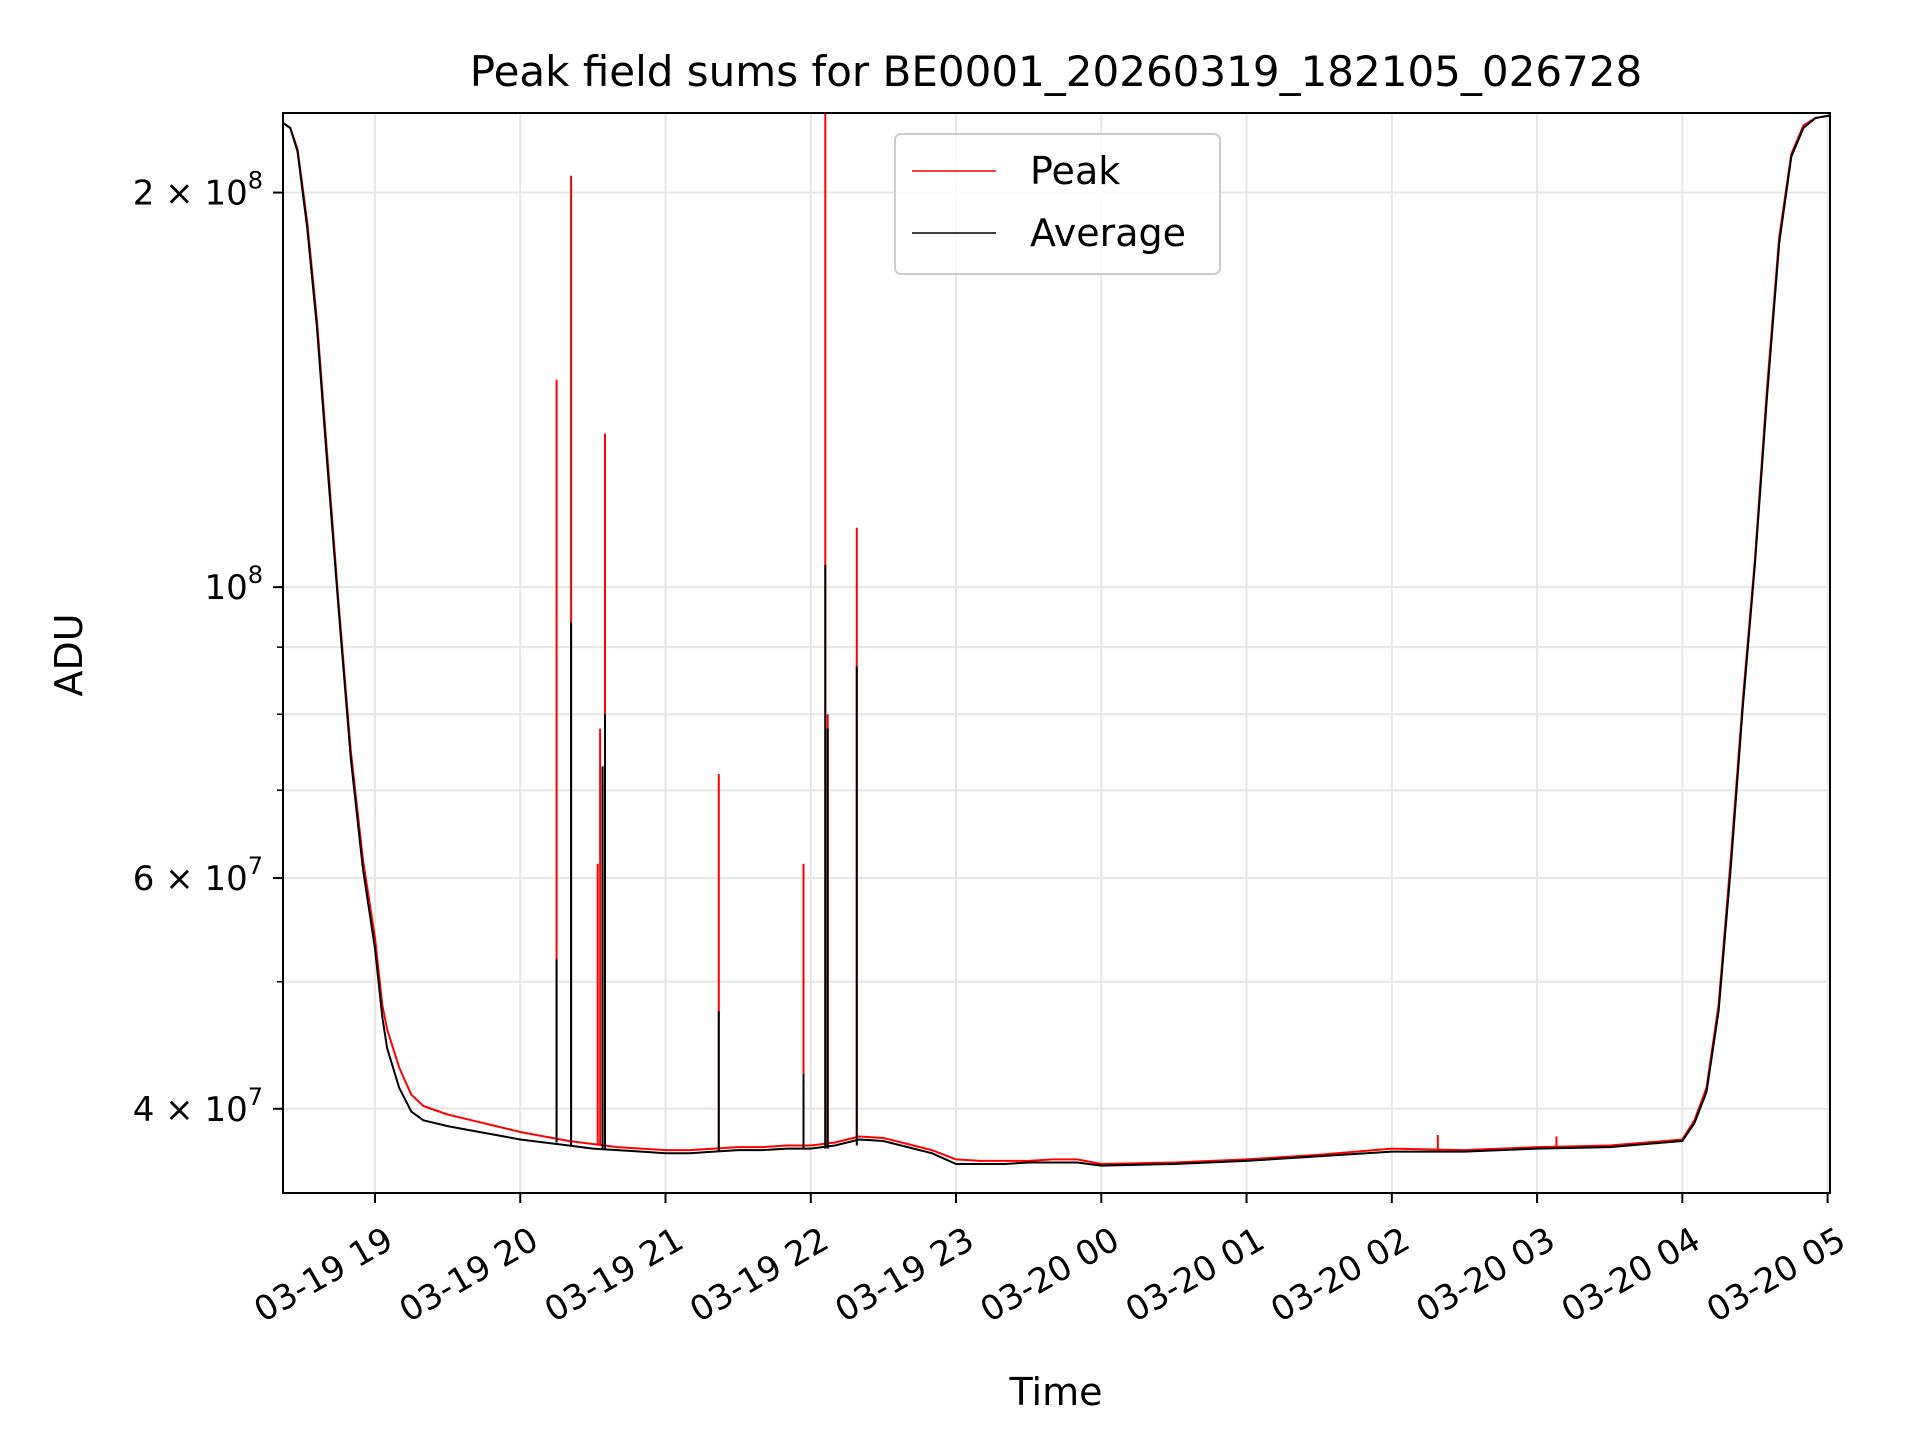  What do you see at coordinates (233, 584) in the screenshot?
I see `y-tick-label: 108` at bounding box center [233, 584].